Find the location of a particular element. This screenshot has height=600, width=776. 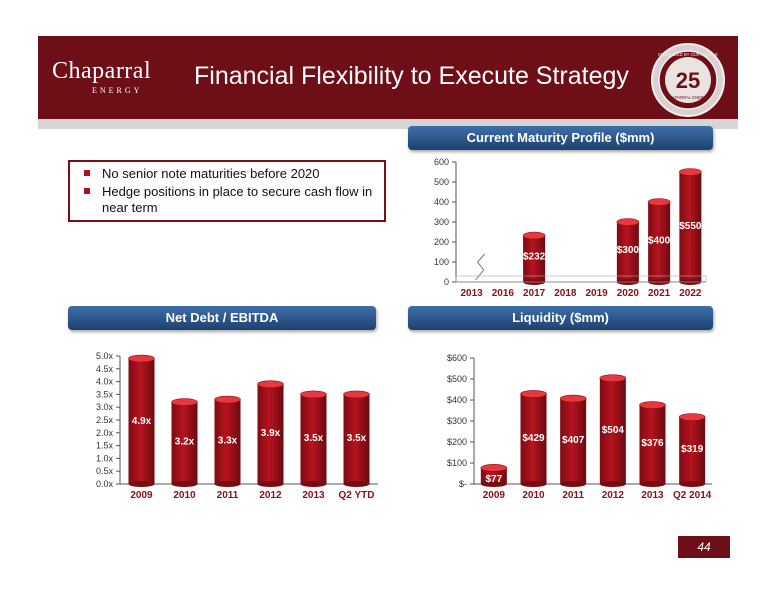

leverage-y-tick-label: 2.0x is located at coordinates (105, 433).